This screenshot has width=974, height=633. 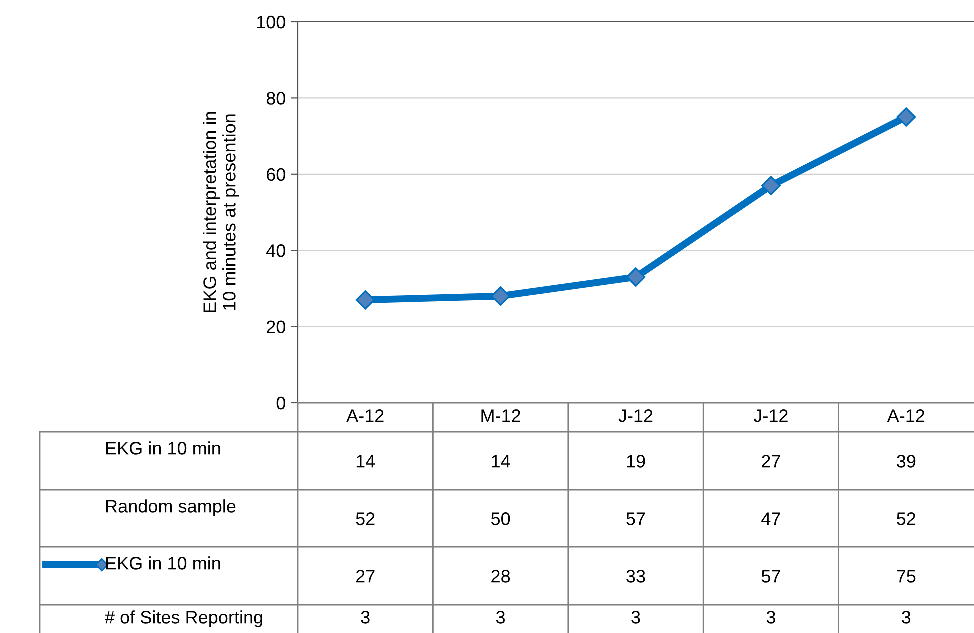 I want to click on data-label: 27, so click(x=365, y=576).